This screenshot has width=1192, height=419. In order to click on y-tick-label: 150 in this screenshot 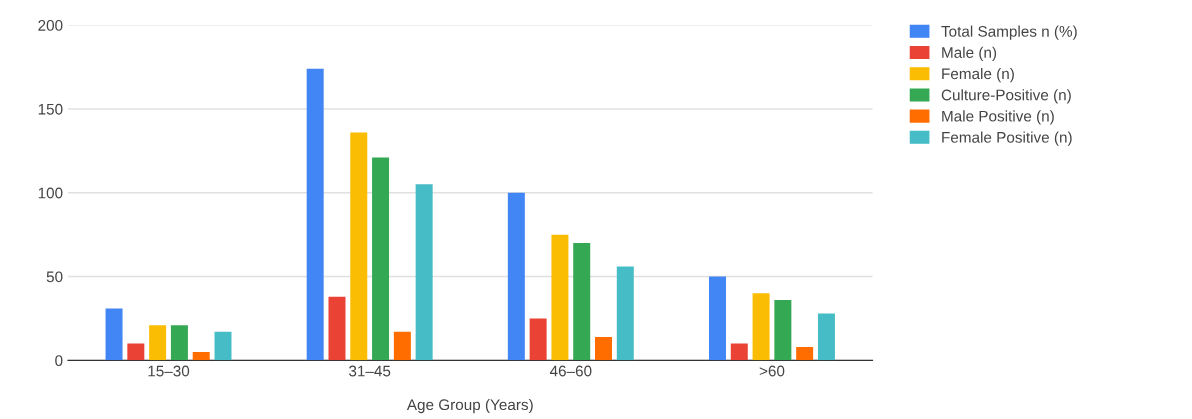, I will do `click(50, 109)`.